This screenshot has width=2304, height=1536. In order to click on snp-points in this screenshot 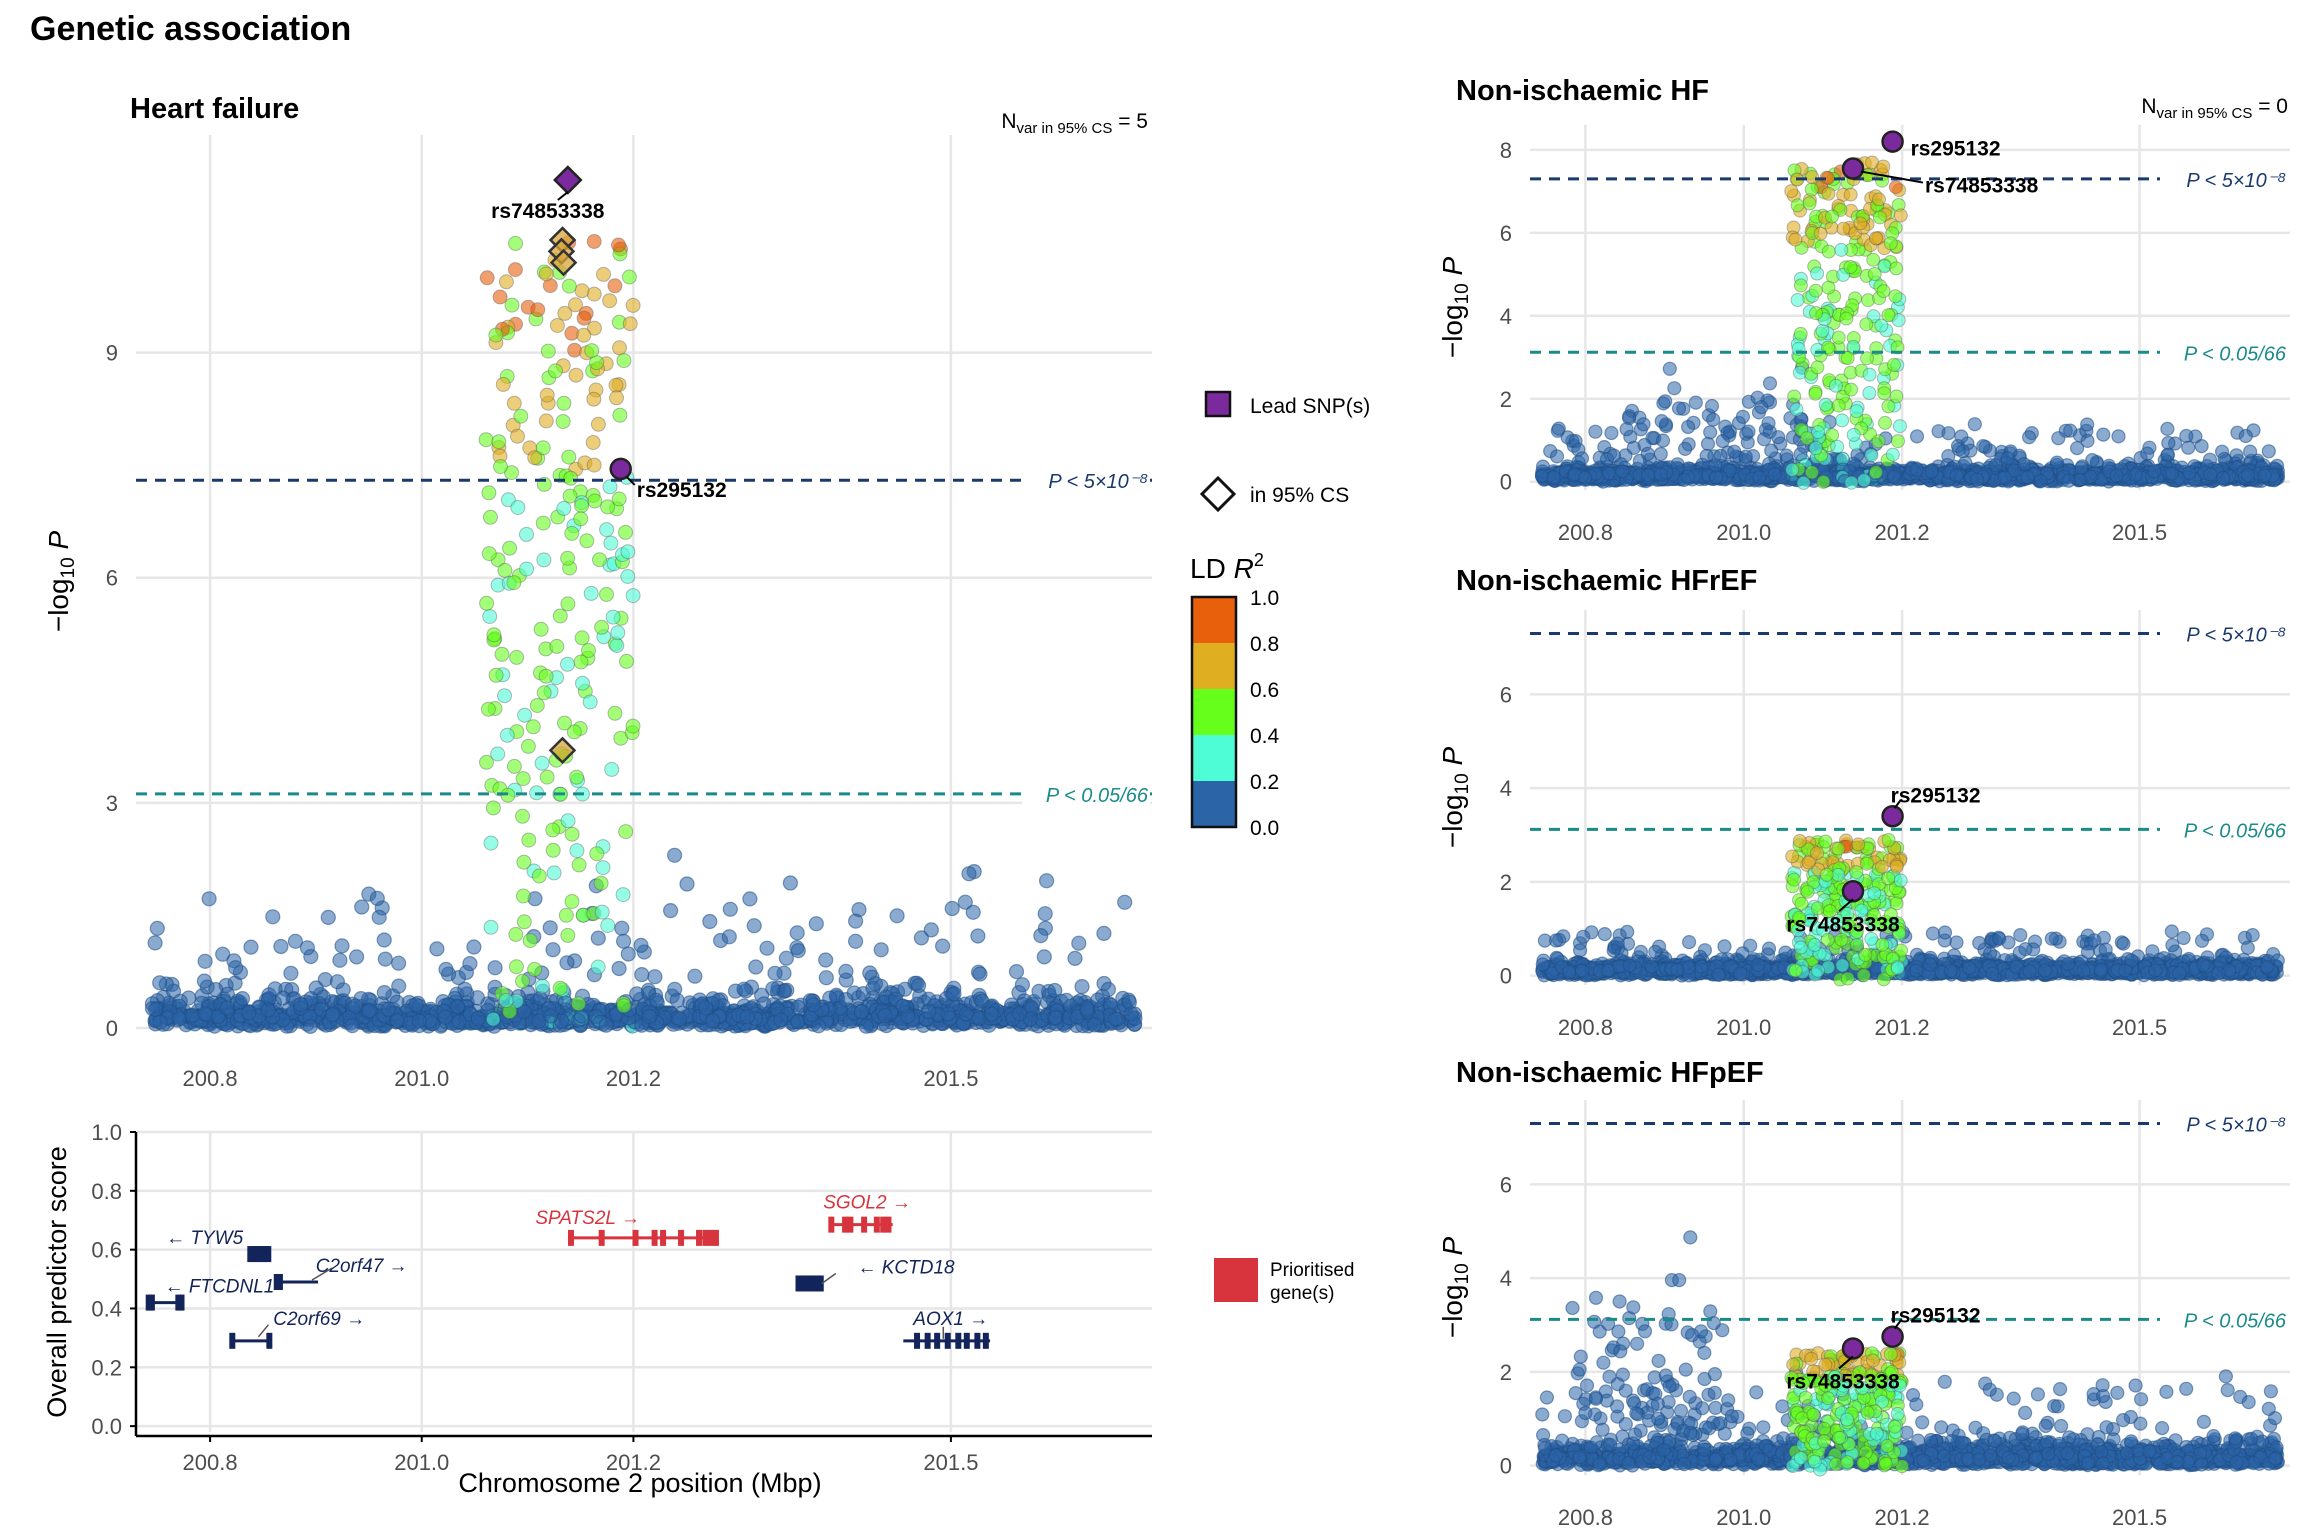, I will do `click(1910, 910)`.